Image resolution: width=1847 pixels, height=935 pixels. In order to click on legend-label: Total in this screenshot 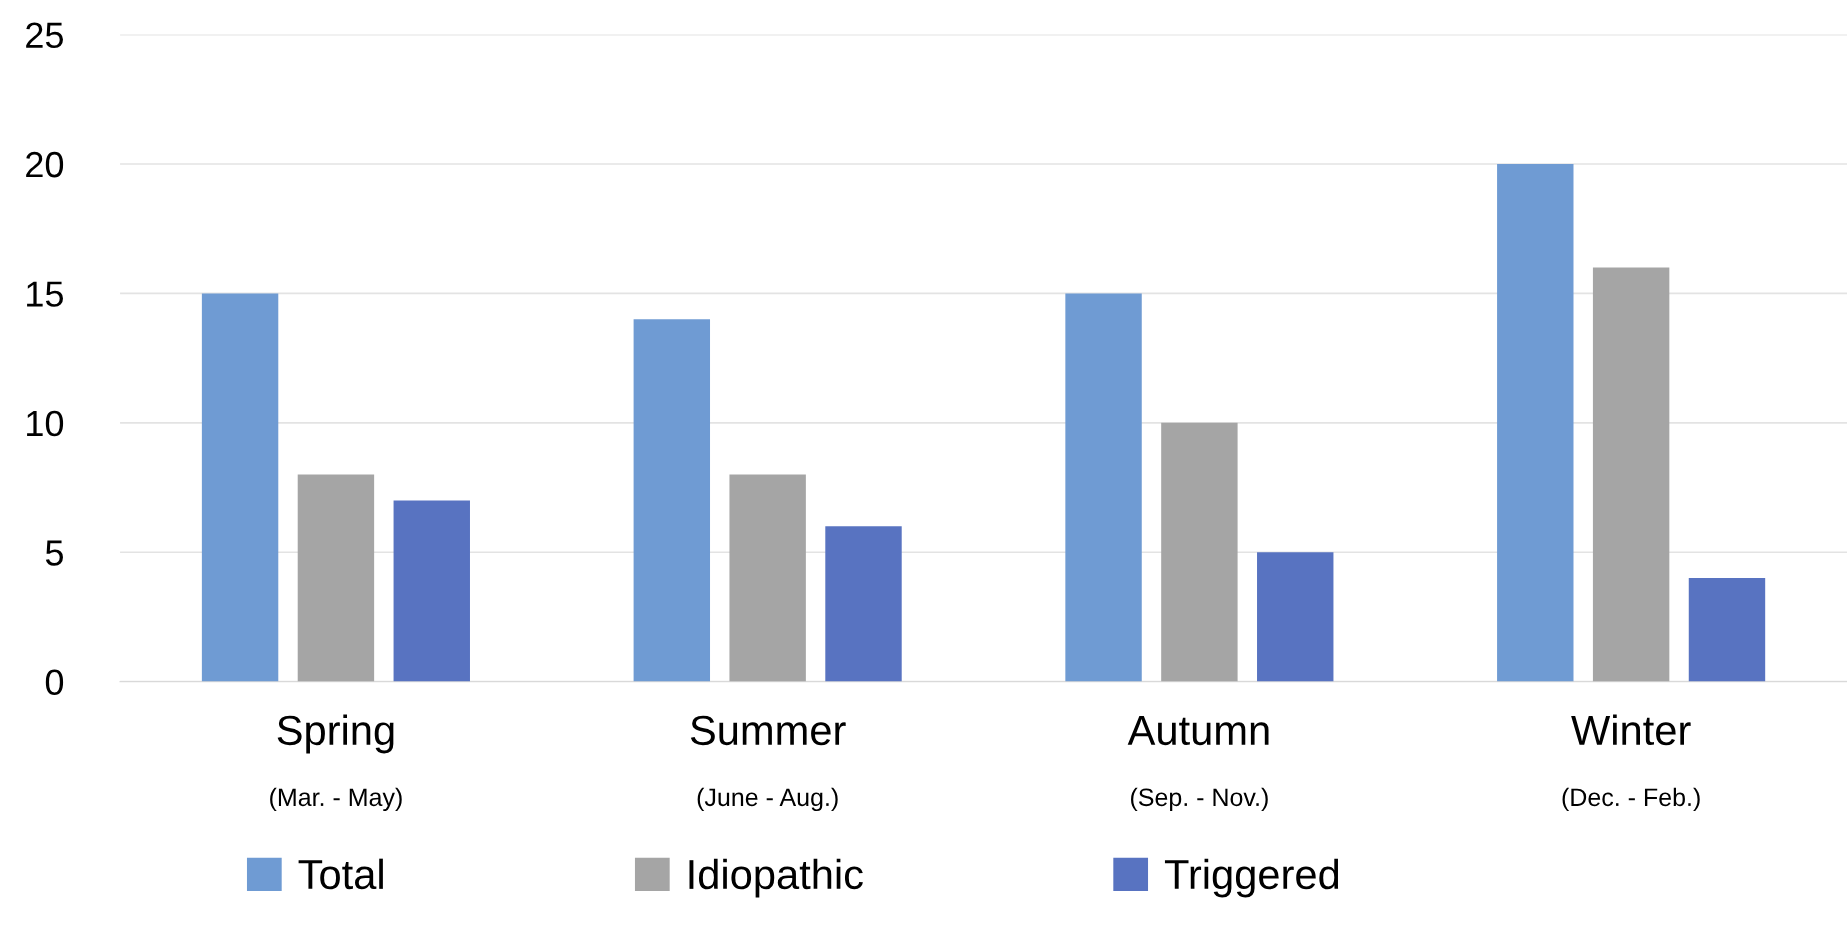, I will do `click(340, 874)`.